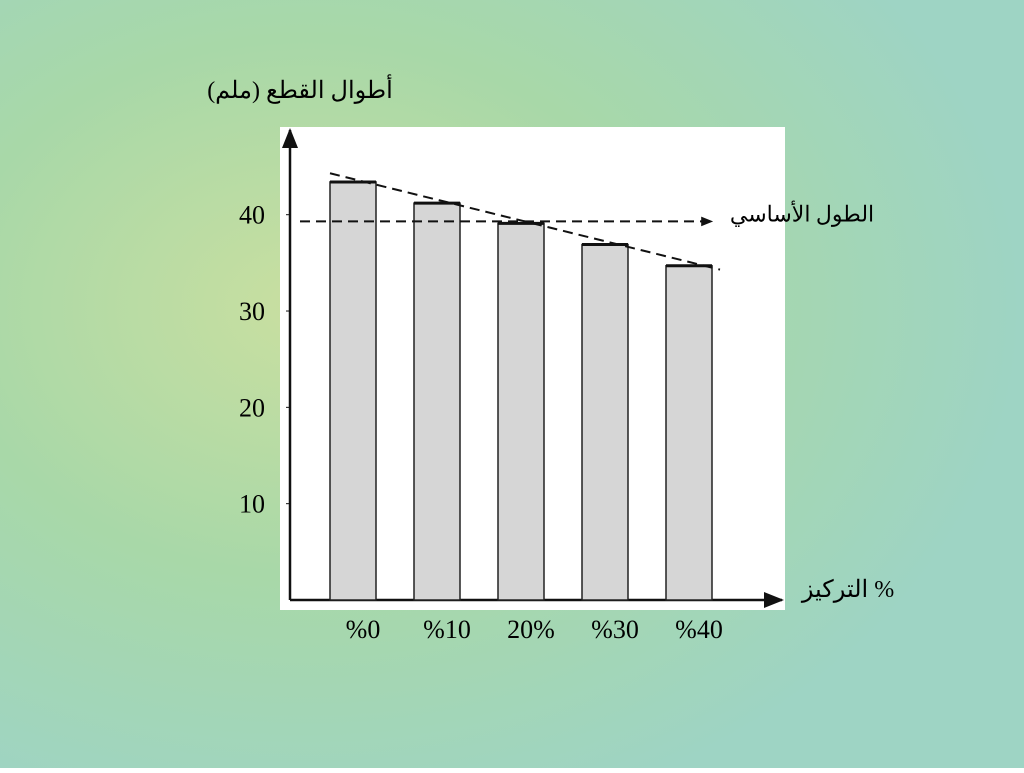 Image resolution: width=1024 pixels, height=773 pixels. Describe the element at coordinates (699, 629) in the screenshot. I see `x-tick-label: %40` at that location.